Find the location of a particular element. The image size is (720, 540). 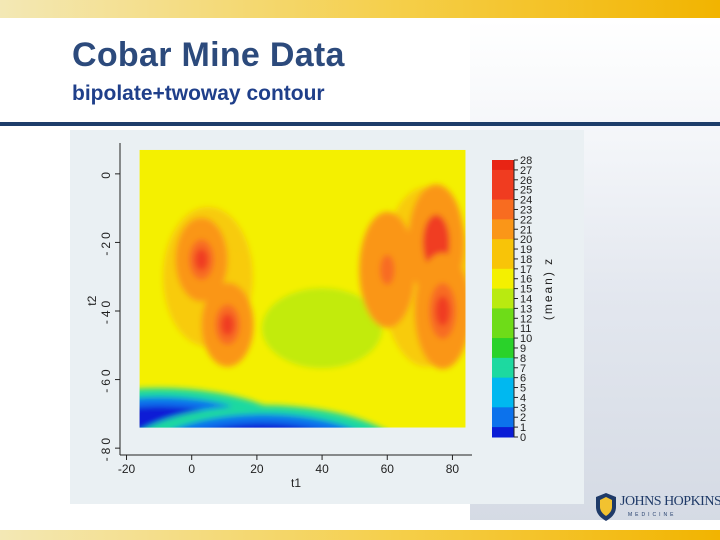

logo-wordmark: JOHNS HOPKINS is located at coordinates (670, 501).